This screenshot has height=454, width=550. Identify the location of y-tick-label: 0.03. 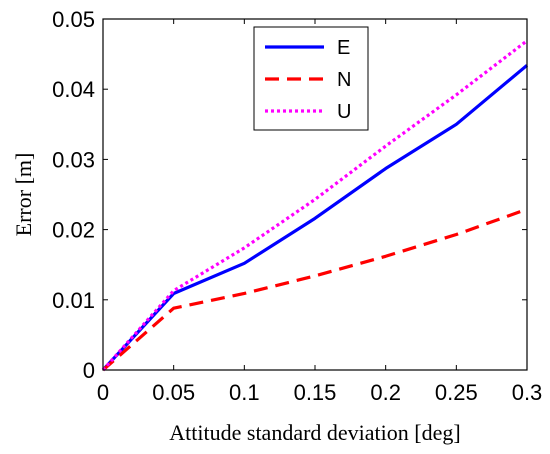
(73, 159).